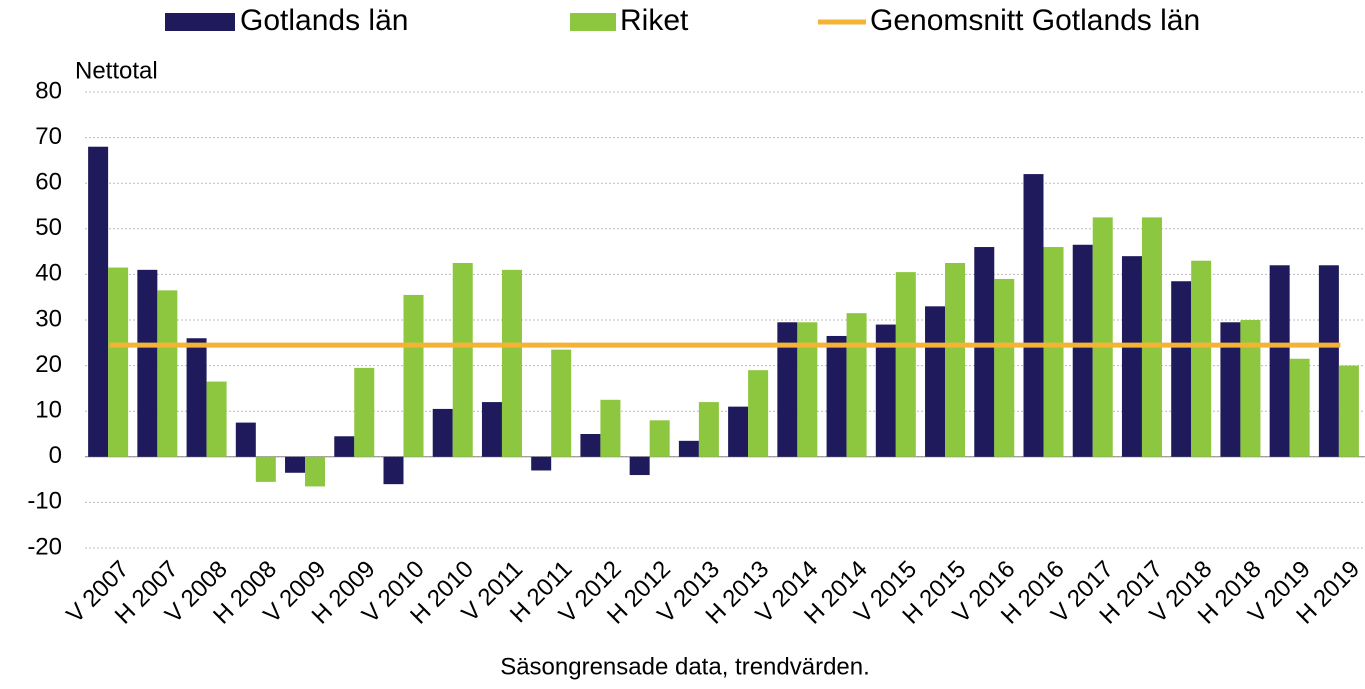 The width and height of the screenshot is (1365, 689). What do you see at coordinates (48, 227) in the screenshot?
I see `y-tick-label: 50` at bounding box center [48, 227].